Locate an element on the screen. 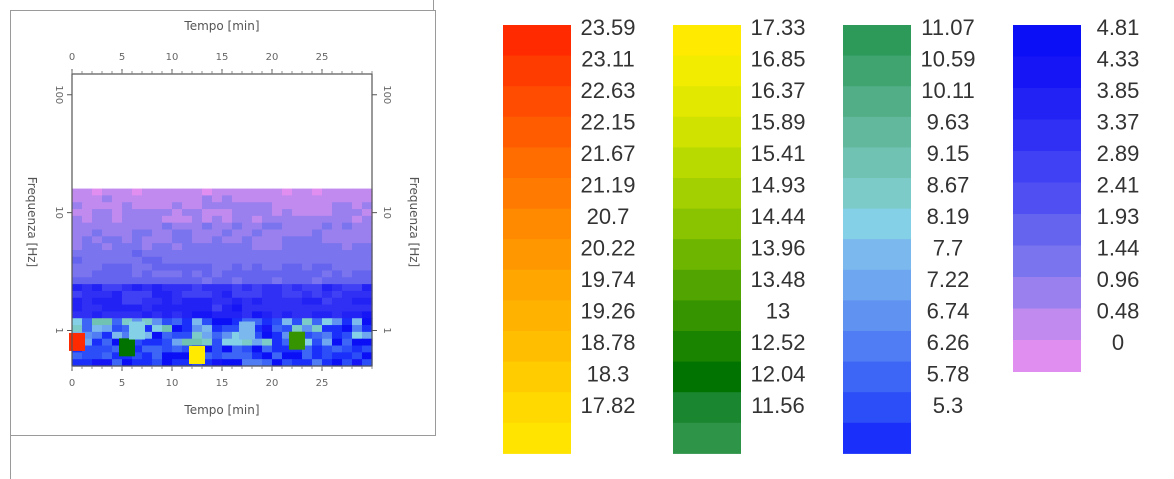  legend-label: 17.33 is located at coordinates (777, 27).